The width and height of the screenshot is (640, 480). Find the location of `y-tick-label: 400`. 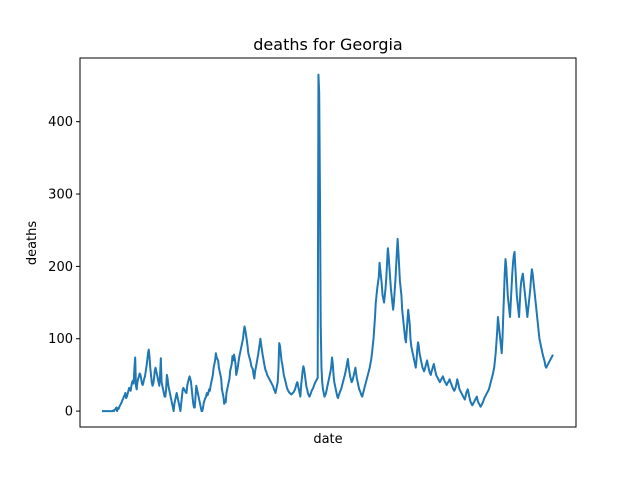

y-tick-label: 400 is located at coordinates (60, 122).